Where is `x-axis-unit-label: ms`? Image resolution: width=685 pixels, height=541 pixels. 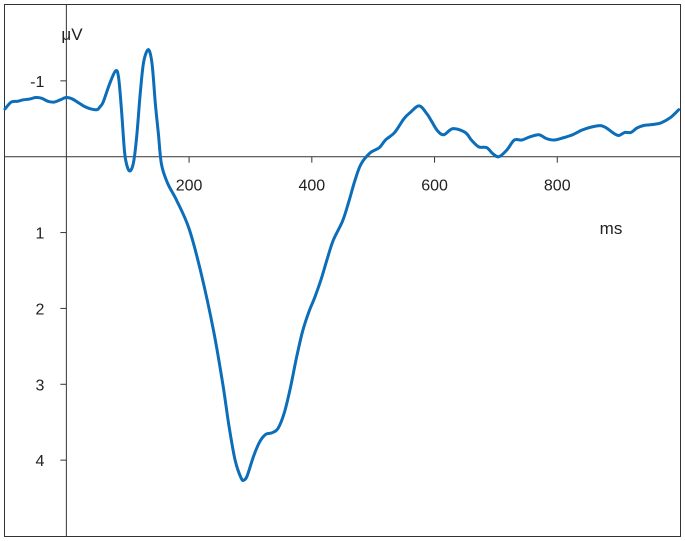 x-axis-unit-label: ms is located at coordinates (611, 228).